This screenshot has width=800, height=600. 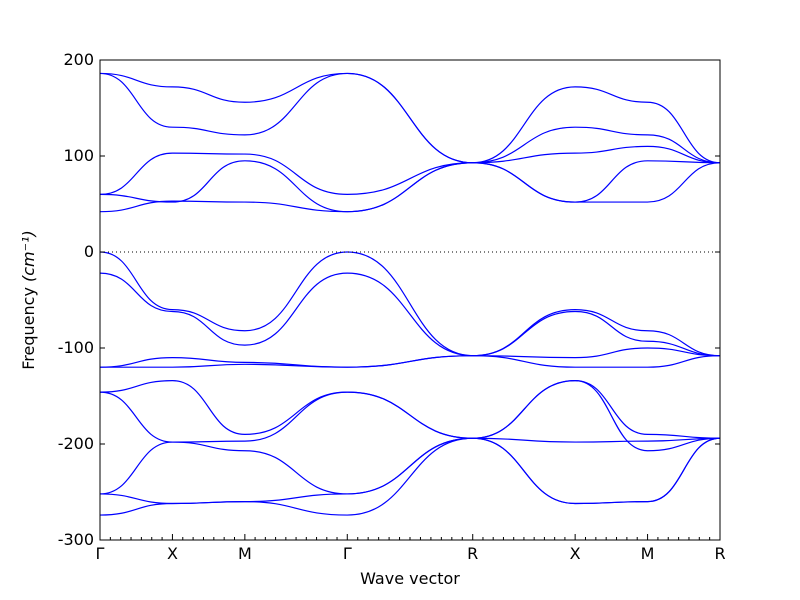 I want to click on y-tick-label: -200, so click(x=76, y=443).